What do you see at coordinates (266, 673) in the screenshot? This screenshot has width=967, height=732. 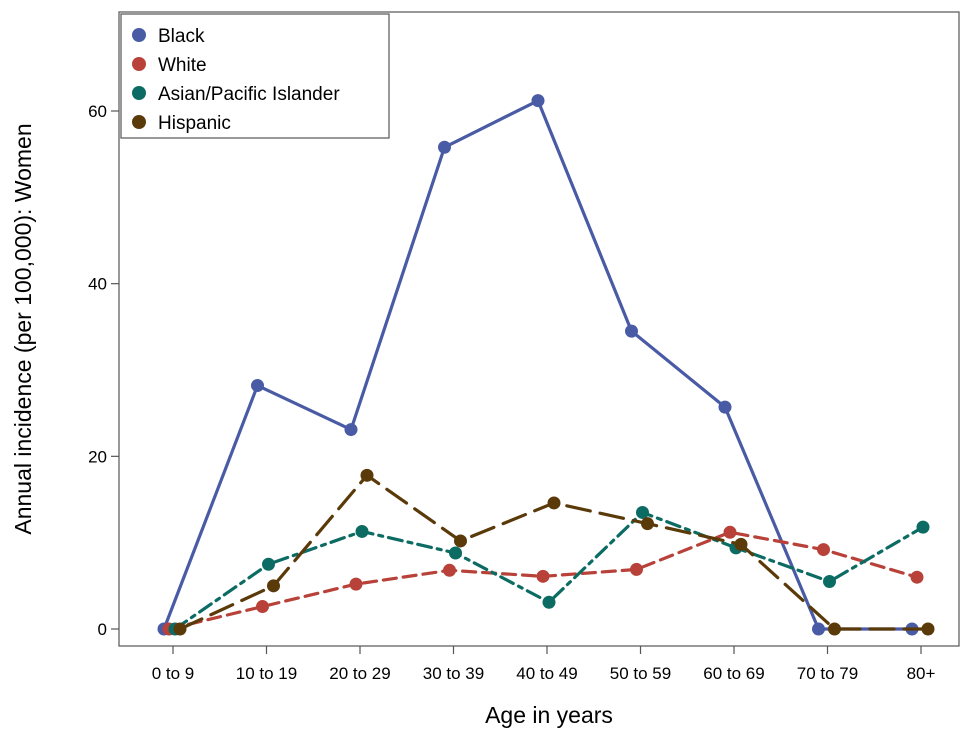 I see `x-tick-label: 10 to 19` at bounding box center [266, 673].